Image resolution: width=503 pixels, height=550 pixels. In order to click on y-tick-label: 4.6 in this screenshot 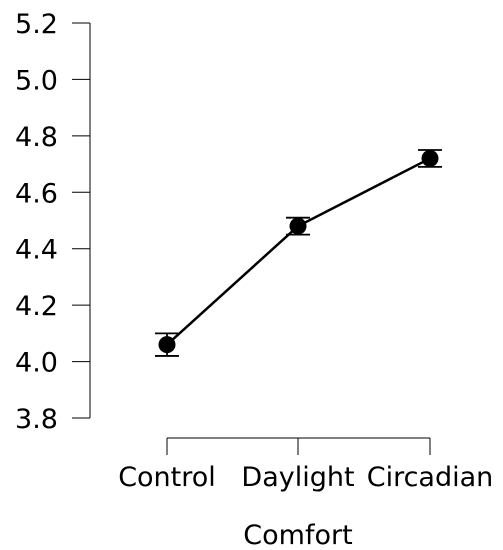, I will do `click(36, 193)`.